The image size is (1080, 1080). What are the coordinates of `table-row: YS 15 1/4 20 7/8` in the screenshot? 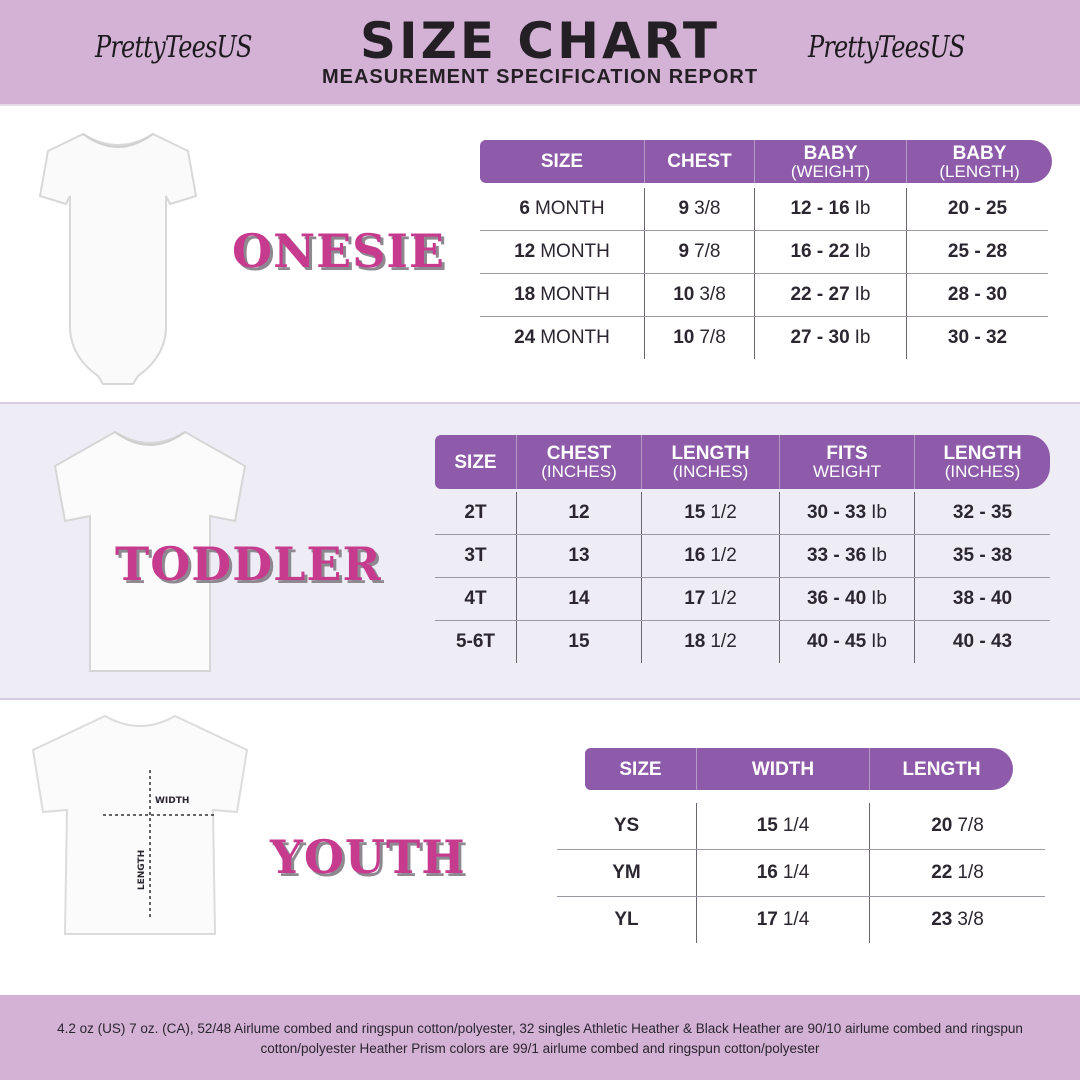 It's located at (801, 826).